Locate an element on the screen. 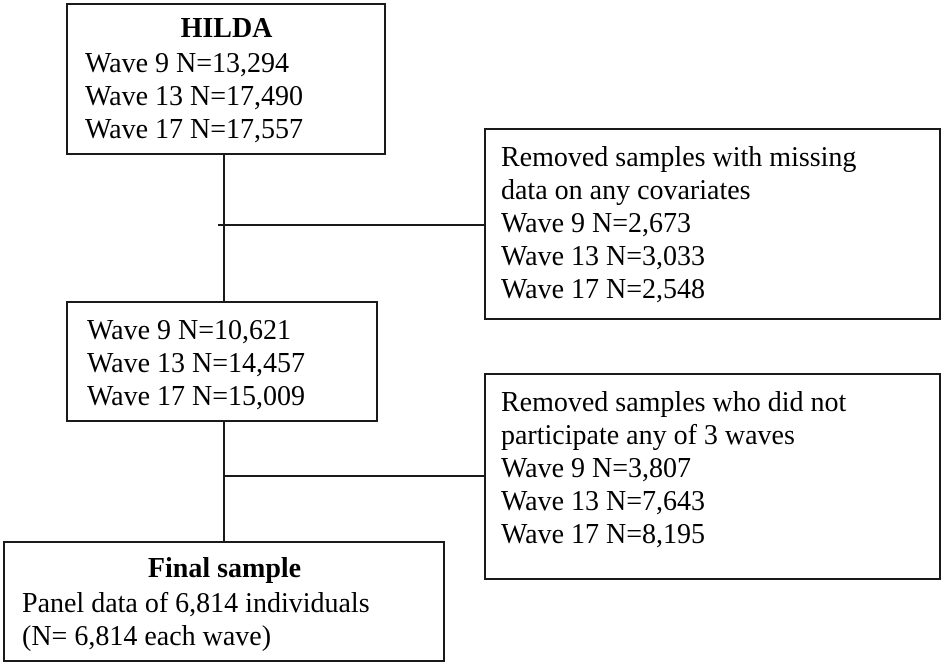 This screenshot has width=945, height=669. hilda-wave17-count: Wave 17 N=17,557 is located at coordinates (194, 129).